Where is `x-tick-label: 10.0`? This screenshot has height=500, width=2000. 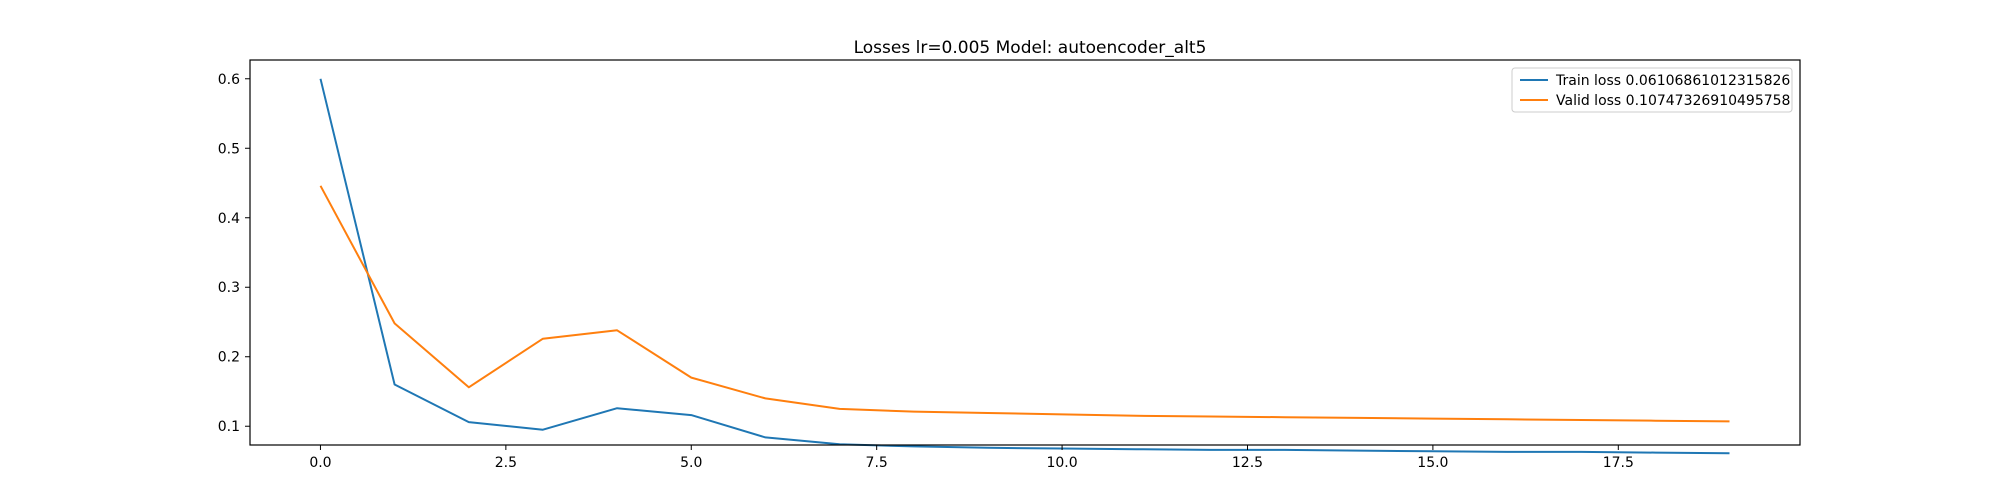
x-tick-label: 10.0 is located at coordinates (1061, 463).